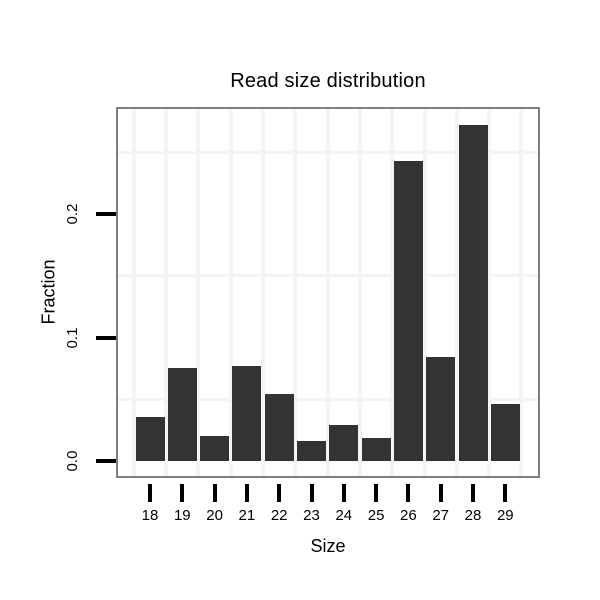  Describe the element at coordinates (214, 515) in the screenshot. I see `x-tick-label: 20` at that location.